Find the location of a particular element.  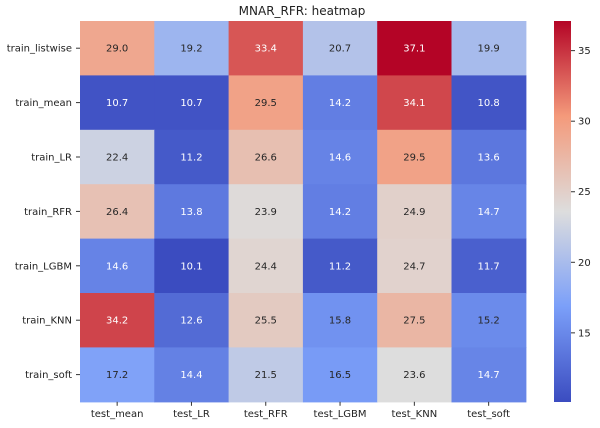

column-label: test_mean is located at coordinates (117, 414).